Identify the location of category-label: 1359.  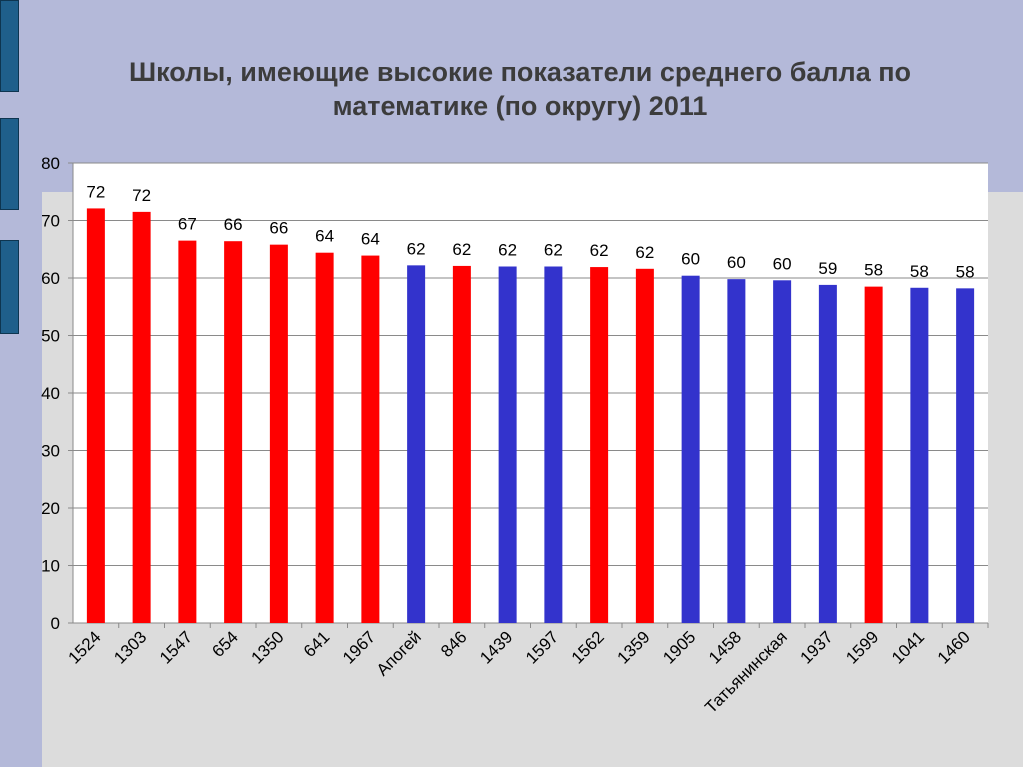
(634, 647).